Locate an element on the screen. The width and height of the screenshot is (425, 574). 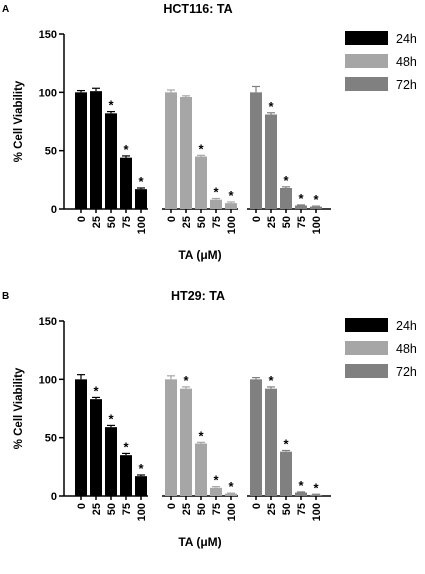
chart-title: HT29: TA is located at coordinates (198, 296).